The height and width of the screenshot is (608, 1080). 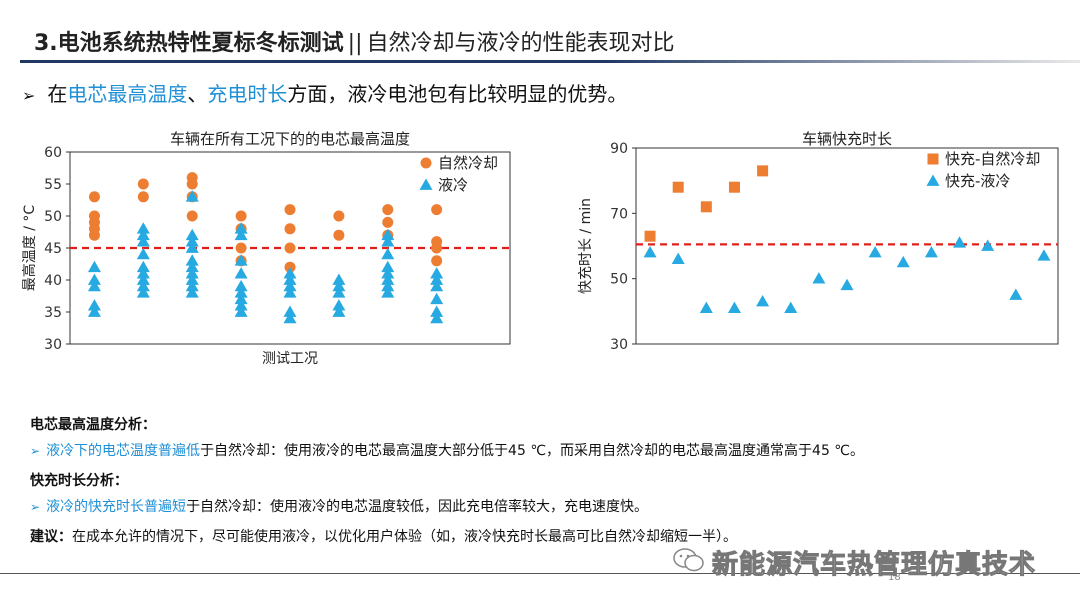 What do you see at coordinates (619, 214) in the screenshot?
I see `y-tick-label: 70` at bounding box center [619, 214].